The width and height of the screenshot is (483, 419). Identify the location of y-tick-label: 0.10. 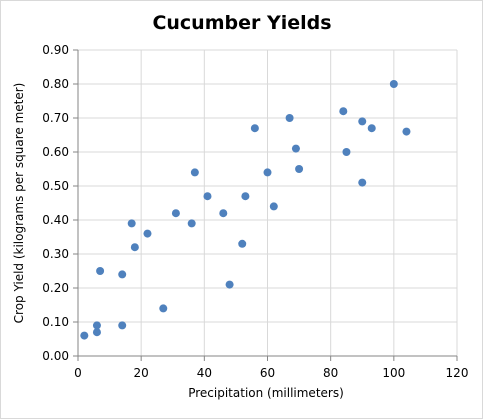
(55, 322).